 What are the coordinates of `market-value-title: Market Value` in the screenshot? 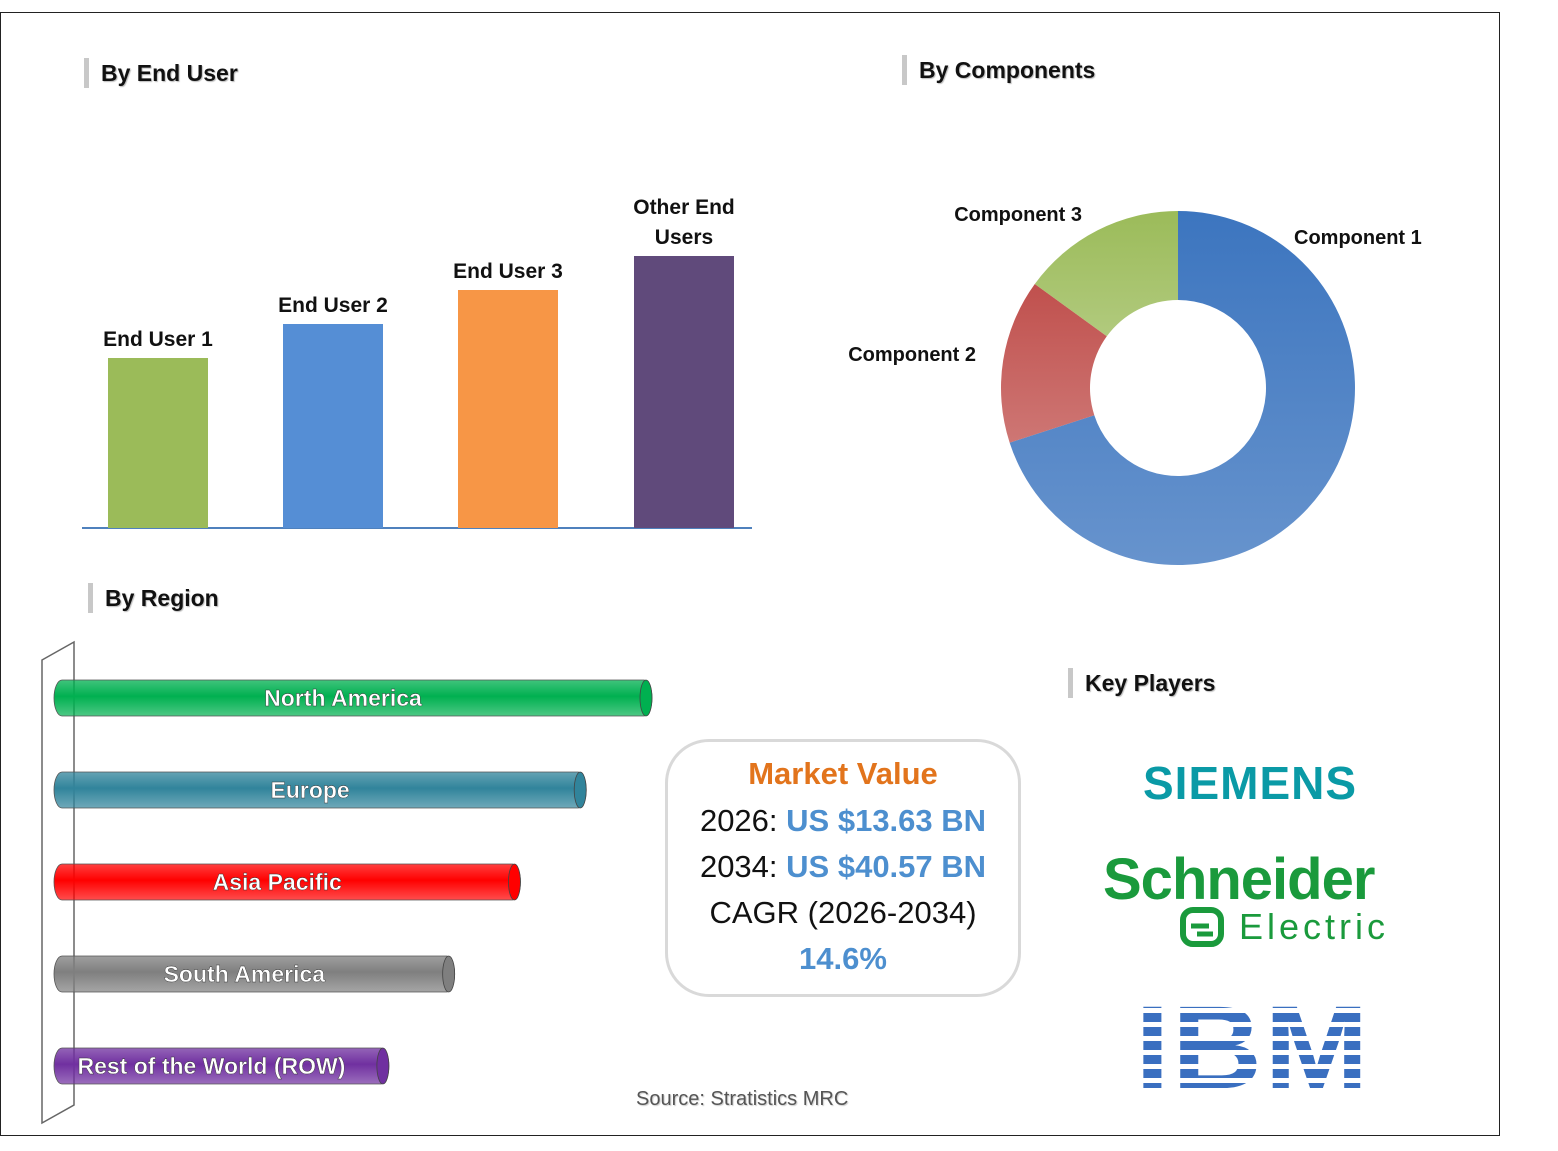 It's located at (843, 773).